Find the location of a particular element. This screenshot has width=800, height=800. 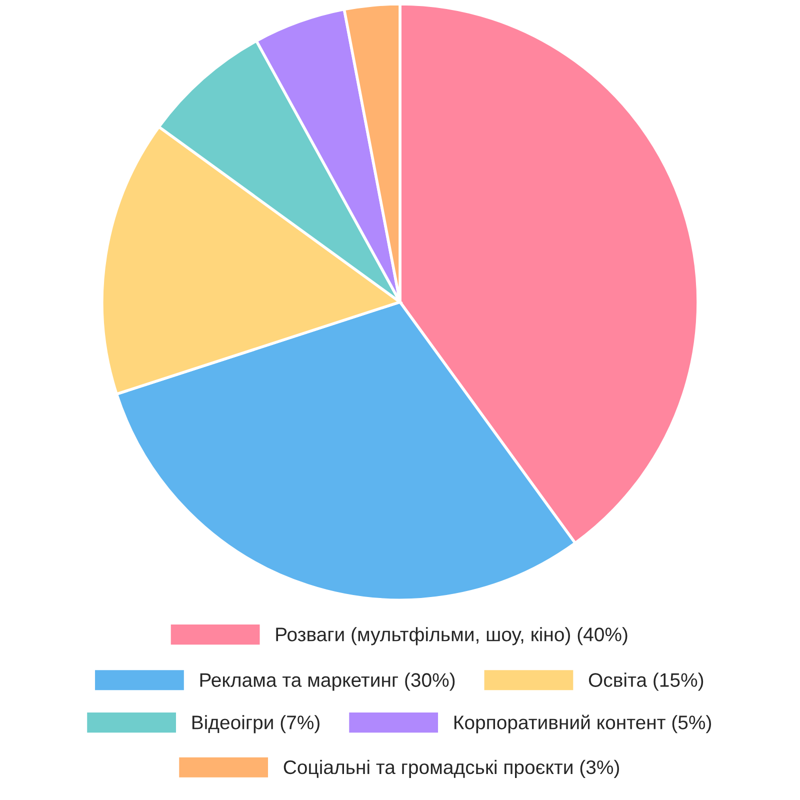

legend-label: Розваги (мультфільми, шоу, кіно) (40%) is located at coordinates (452, 636).